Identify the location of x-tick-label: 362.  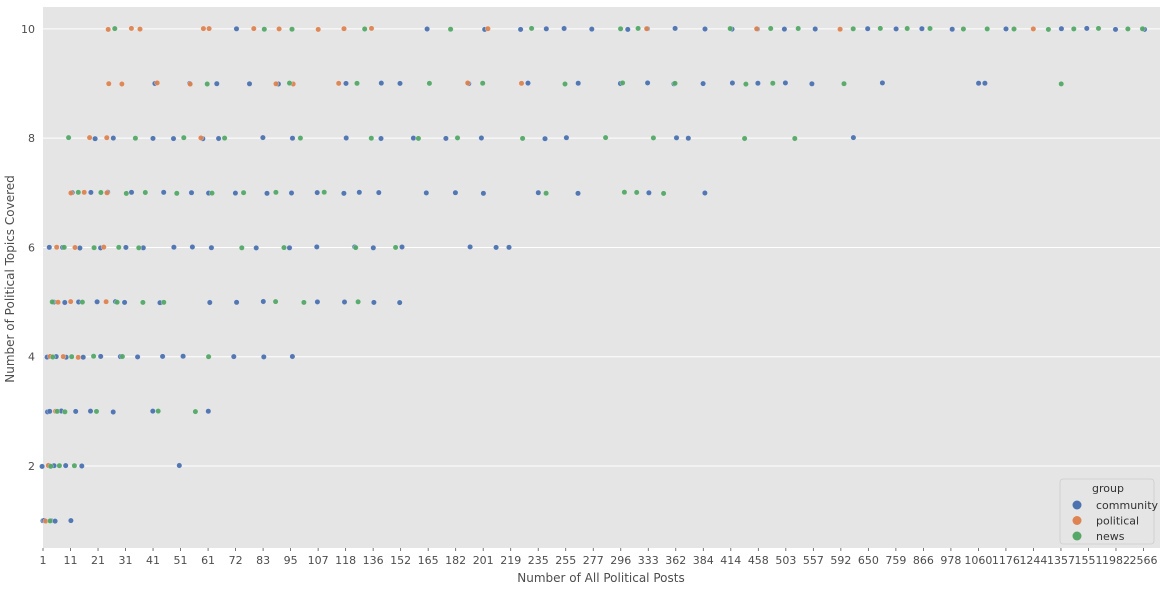
(675, 560).